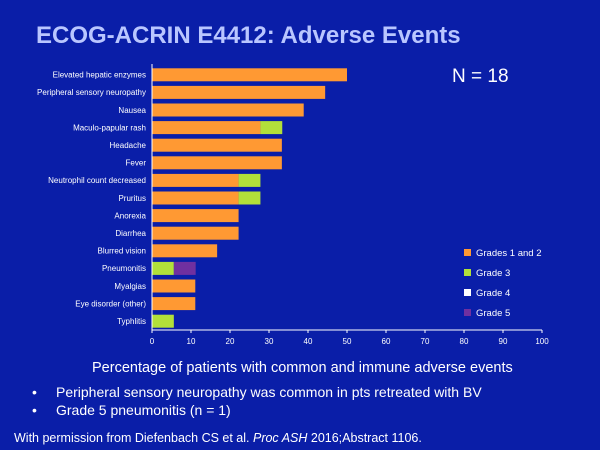 The image size is (600, 450). Describe the element at coordinates (122, 251) in the screenshot. I see `category-label: Blurred vision` at that location.